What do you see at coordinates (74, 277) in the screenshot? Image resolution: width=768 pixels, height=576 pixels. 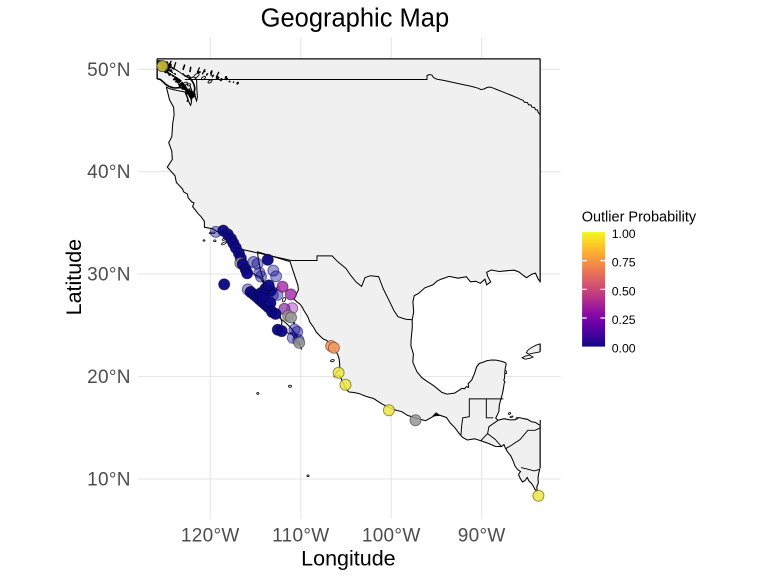 I see `svg-text: Latitude` at bounding box center [74, 277].